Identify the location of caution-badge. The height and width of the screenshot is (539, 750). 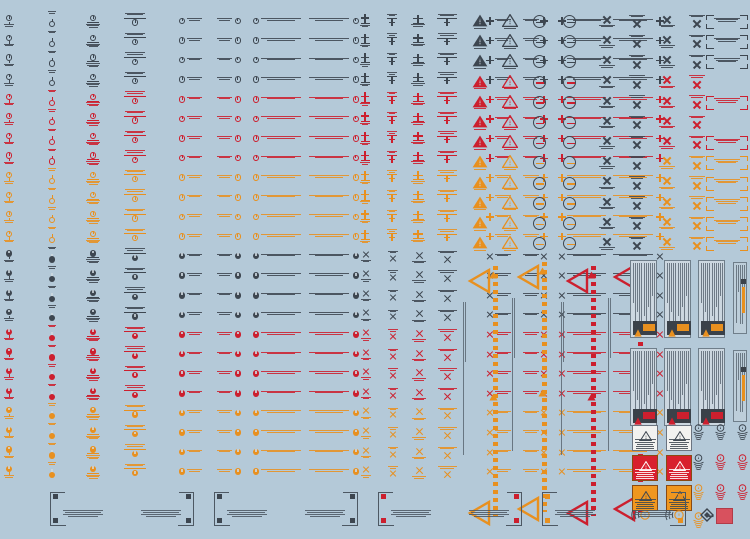
(678, 329).